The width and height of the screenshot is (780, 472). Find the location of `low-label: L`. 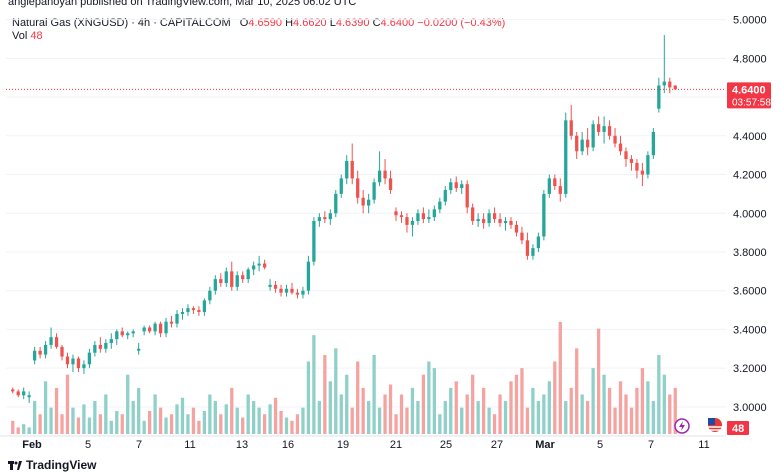

low-label: L is located at coordinates (332, 23).